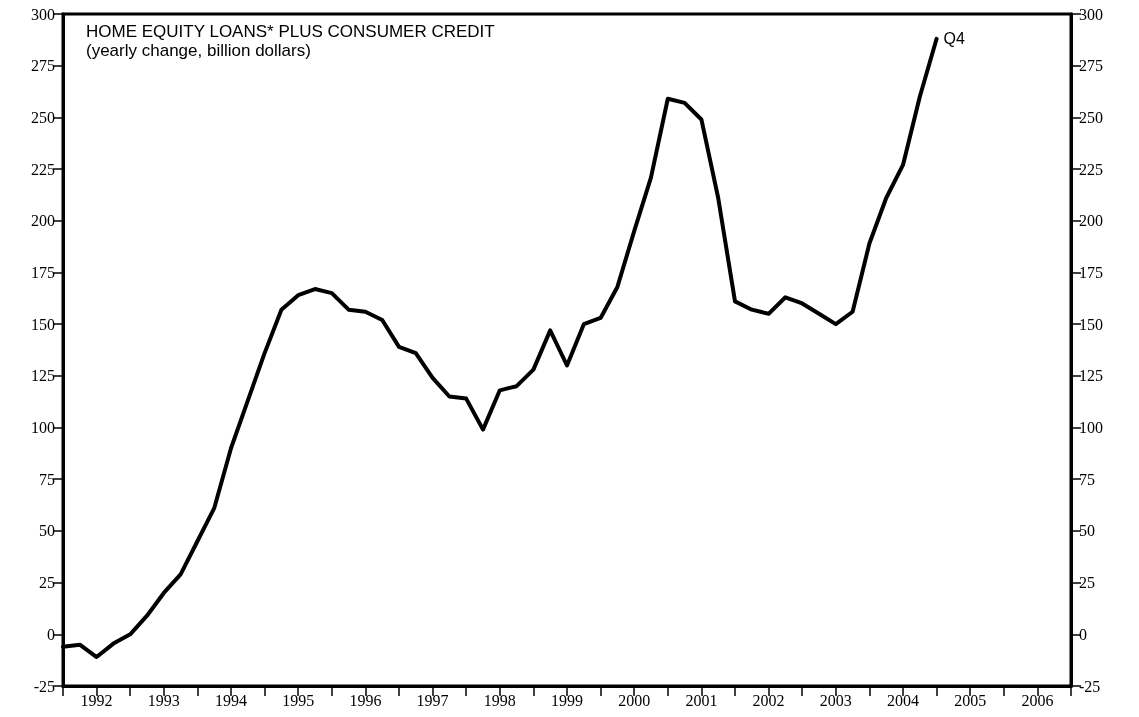  Describe the element at coordinates (96, 700) in the screenshot. I see `x-tick-label: 1992` at that location.